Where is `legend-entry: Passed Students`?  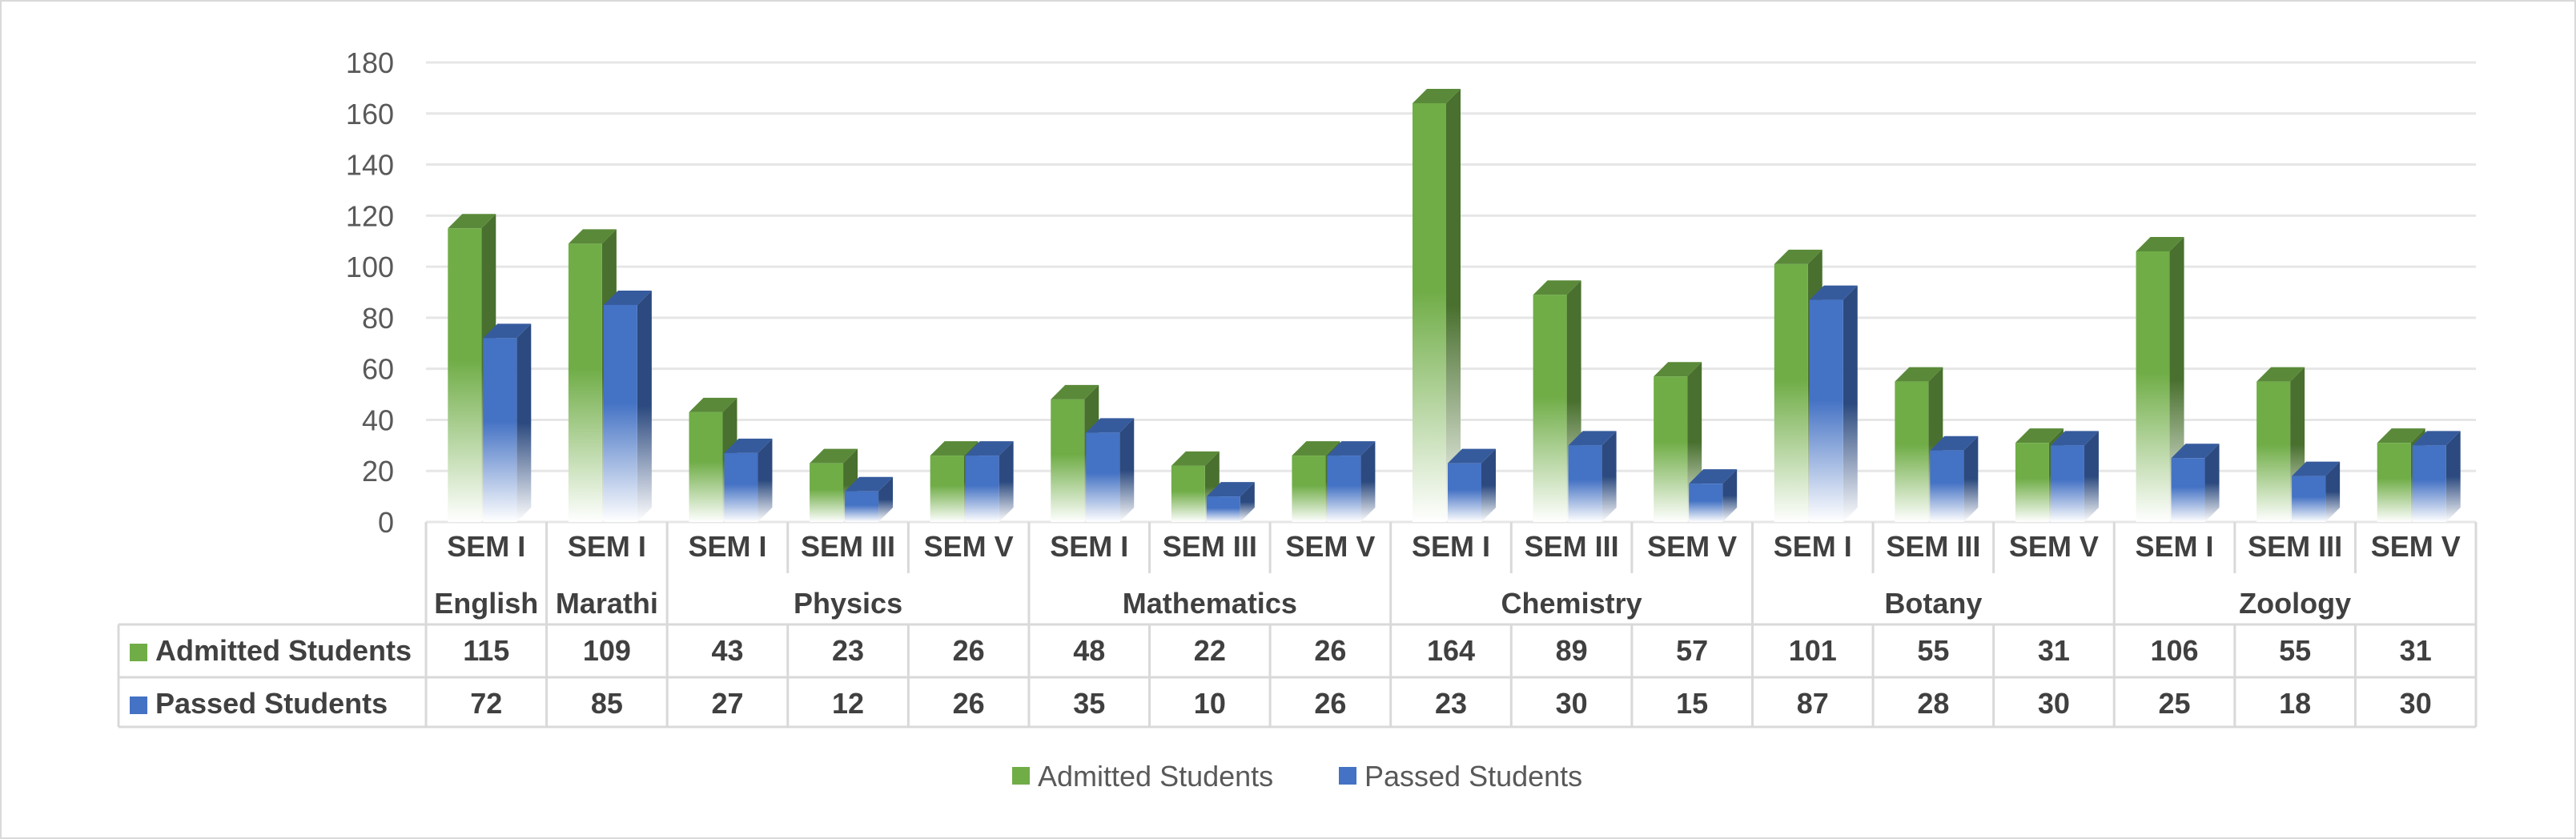
legend-entry: Passed Students is located at coordinates (1460, 776).